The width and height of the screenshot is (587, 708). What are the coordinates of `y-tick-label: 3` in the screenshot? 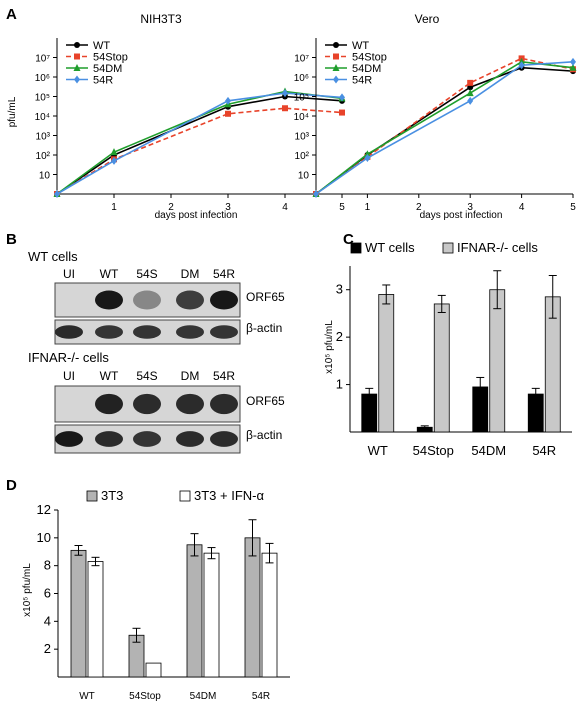 It's located at (339, 289).